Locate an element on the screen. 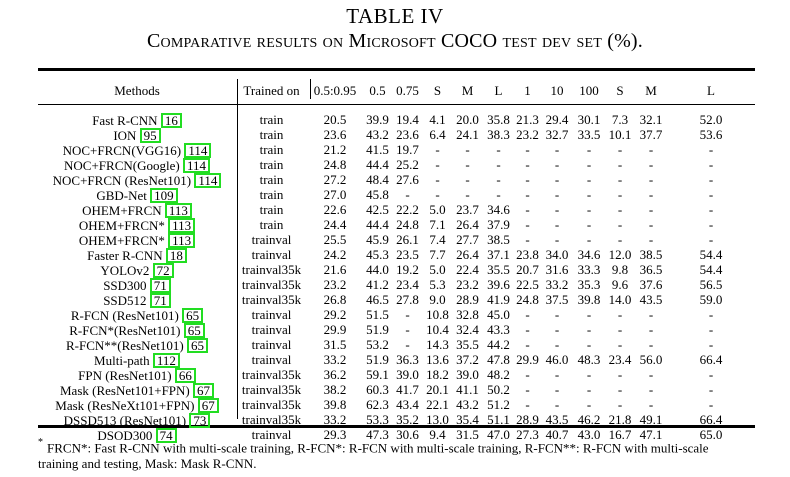 The width and height of the screenshot is (790, 477). method-name: R-FCN (ResNet101) is located at coordinates (124, 315).